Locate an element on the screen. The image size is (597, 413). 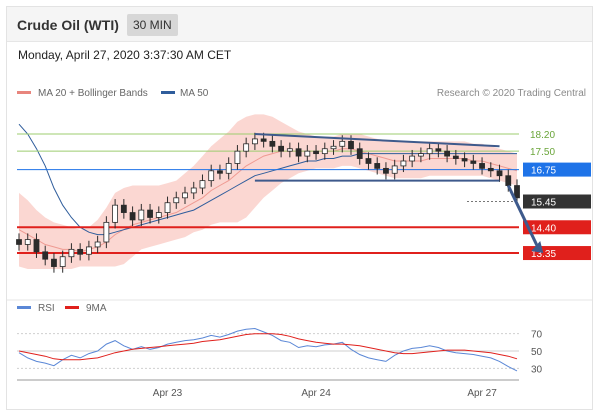
forecast-arrow-head is located at coordinates (537, 247).